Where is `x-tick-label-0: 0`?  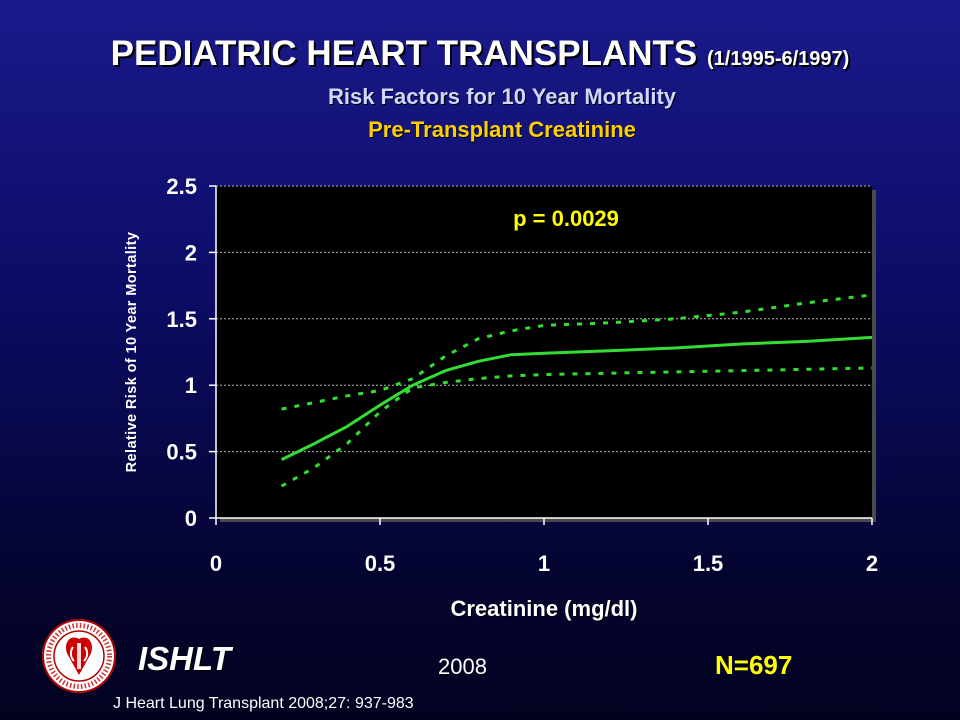 x-tick-label-0: 0 is located at coordinates (216, 563).